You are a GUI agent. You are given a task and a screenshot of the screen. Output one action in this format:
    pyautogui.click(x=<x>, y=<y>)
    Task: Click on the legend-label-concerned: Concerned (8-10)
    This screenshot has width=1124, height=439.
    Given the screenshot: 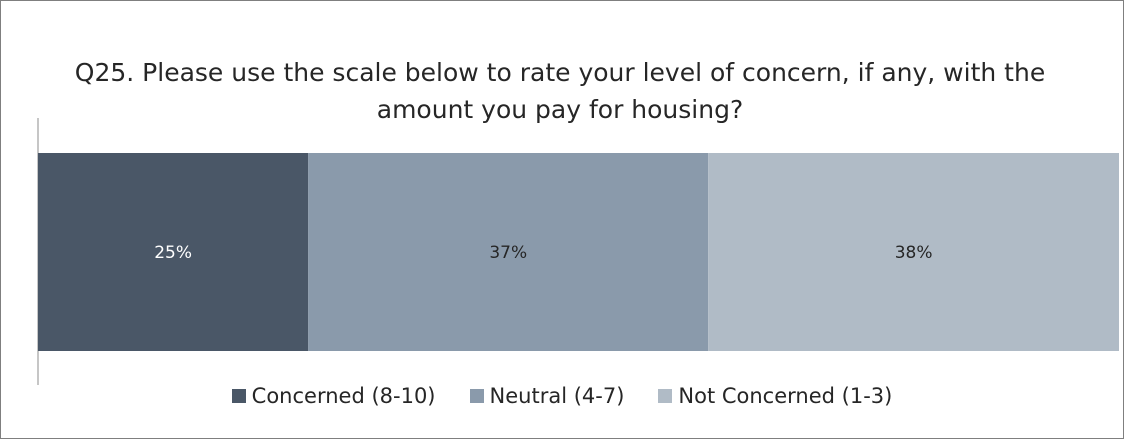 What is the action you would take?
    pyautogui.click(x=343, y=396)
    